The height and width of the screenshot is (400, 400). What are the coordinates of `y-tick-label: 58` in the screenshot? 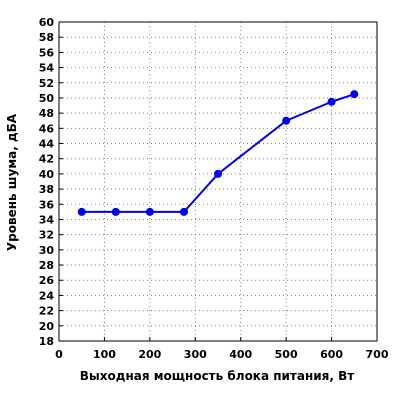 It's located at (46, 37).